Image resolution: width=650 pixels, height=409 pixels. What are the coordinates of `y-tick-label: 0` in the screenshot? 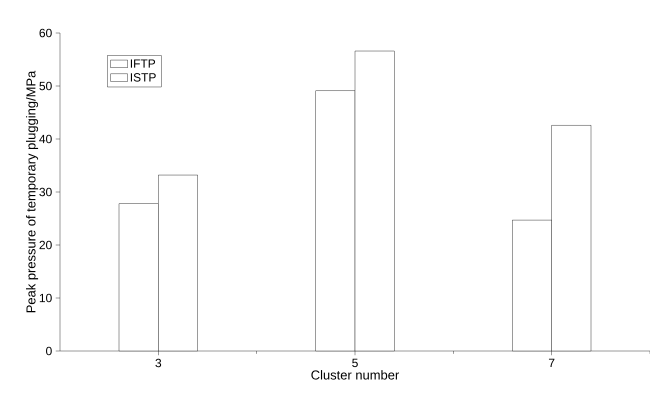 It's located at (49, 351).